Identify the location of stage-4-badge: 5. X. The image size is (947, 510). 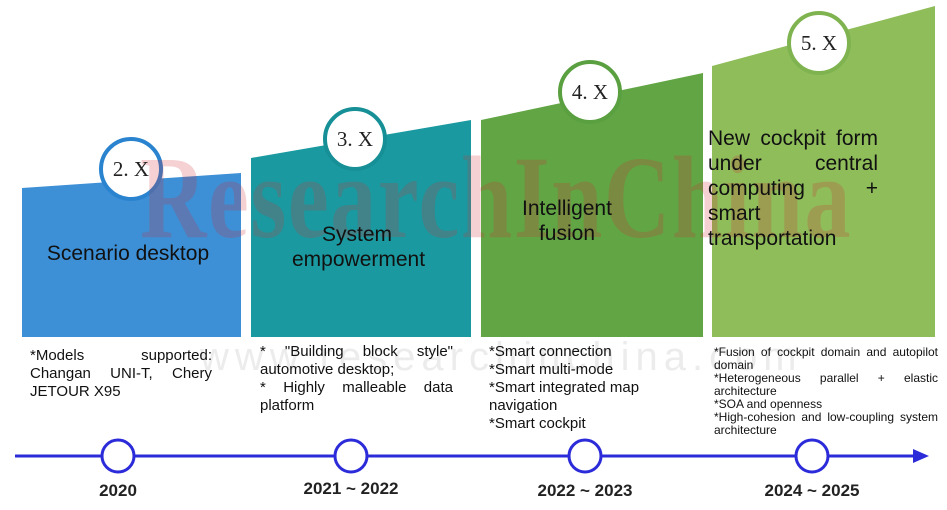
(819, 42).